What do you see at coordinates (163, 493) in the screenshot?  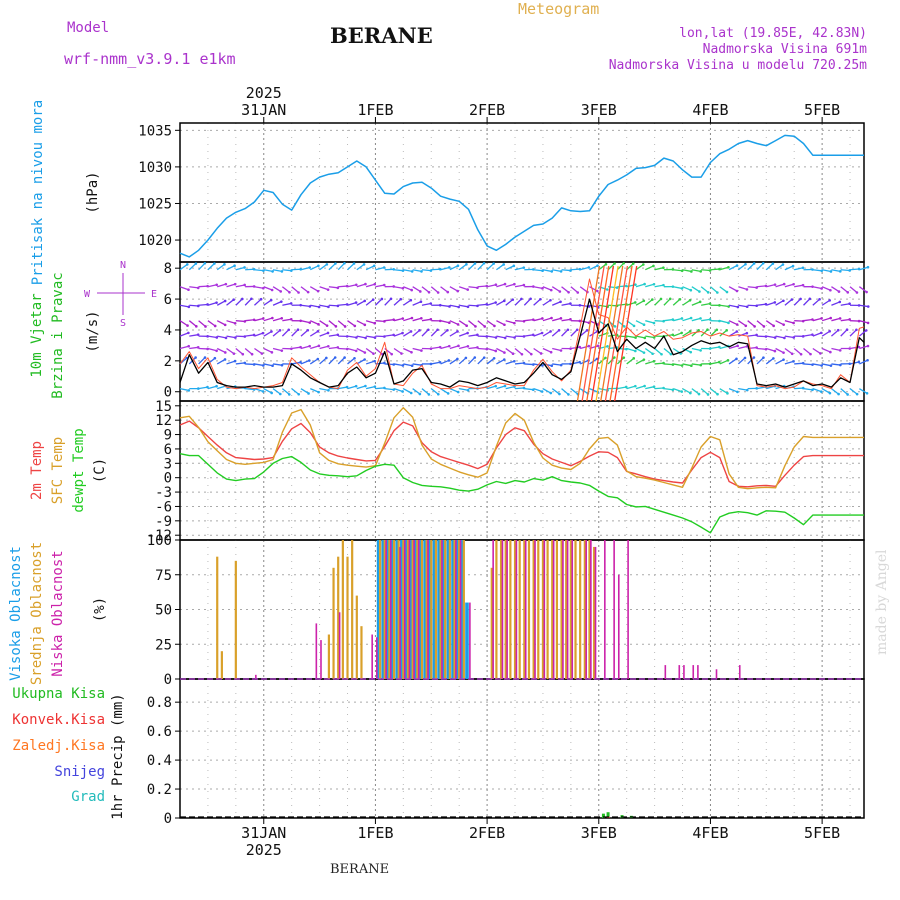 I see `y-tick-label: -3` at bounding box center [163, 493].